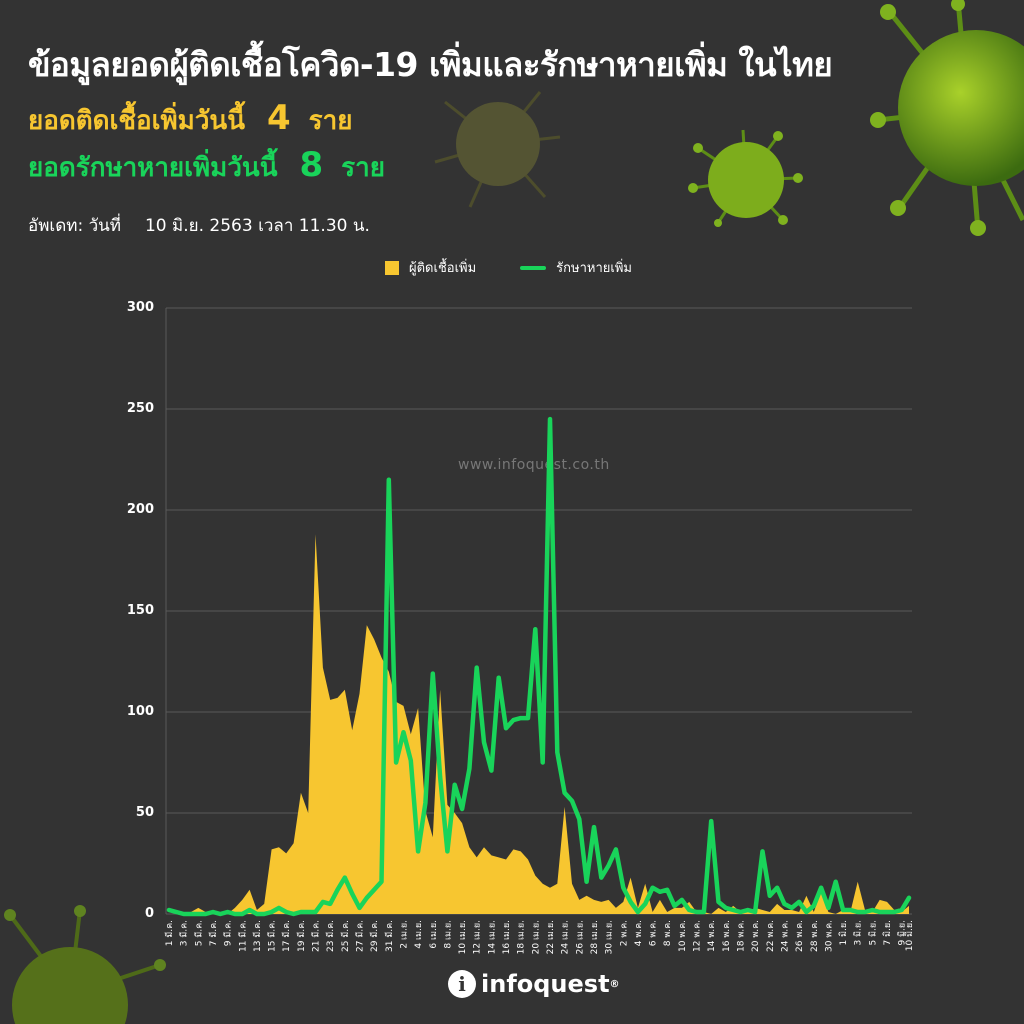 The height and width of the screenshot is (1024, 1024). What do you see at coordinates (316, 936) in the screenshot?
I see `x-tick-label: 21 มี.ค.` at bounding box center [316, 936].